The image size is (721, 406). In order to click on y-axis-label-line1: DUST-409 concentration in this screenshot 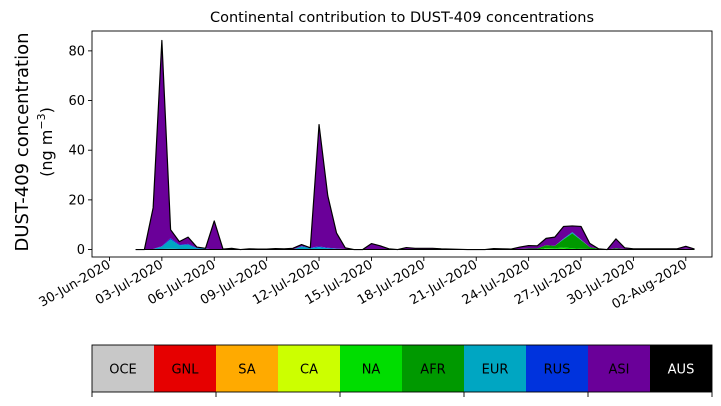, I will do `click(22, 141)`.